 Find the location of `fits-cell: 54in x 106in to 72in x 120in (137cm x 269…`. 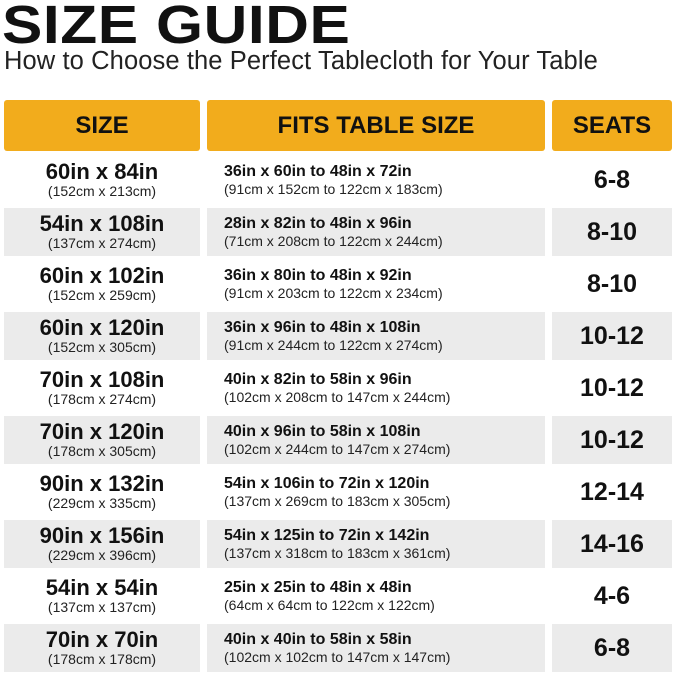

fits-cell: 54in x 106in to 72in x 120in (137cm x 269… is located at coordinates (376, 492).